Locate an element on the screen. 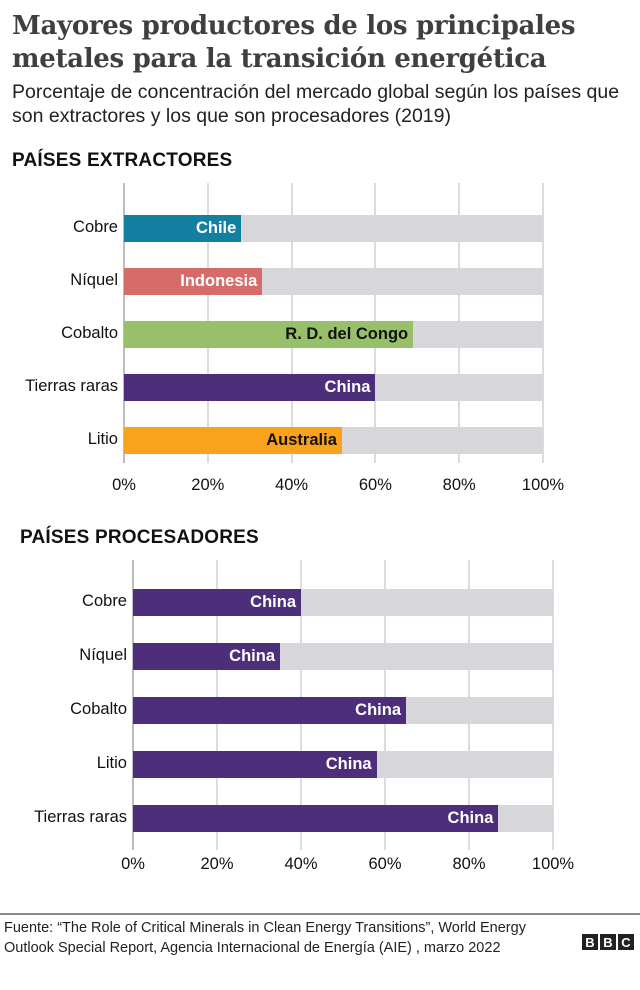 The height and width of the screenshot is (990, 640). section-title-processors: PAÍSES PROCESADORES is located at coordinates (139, 537).